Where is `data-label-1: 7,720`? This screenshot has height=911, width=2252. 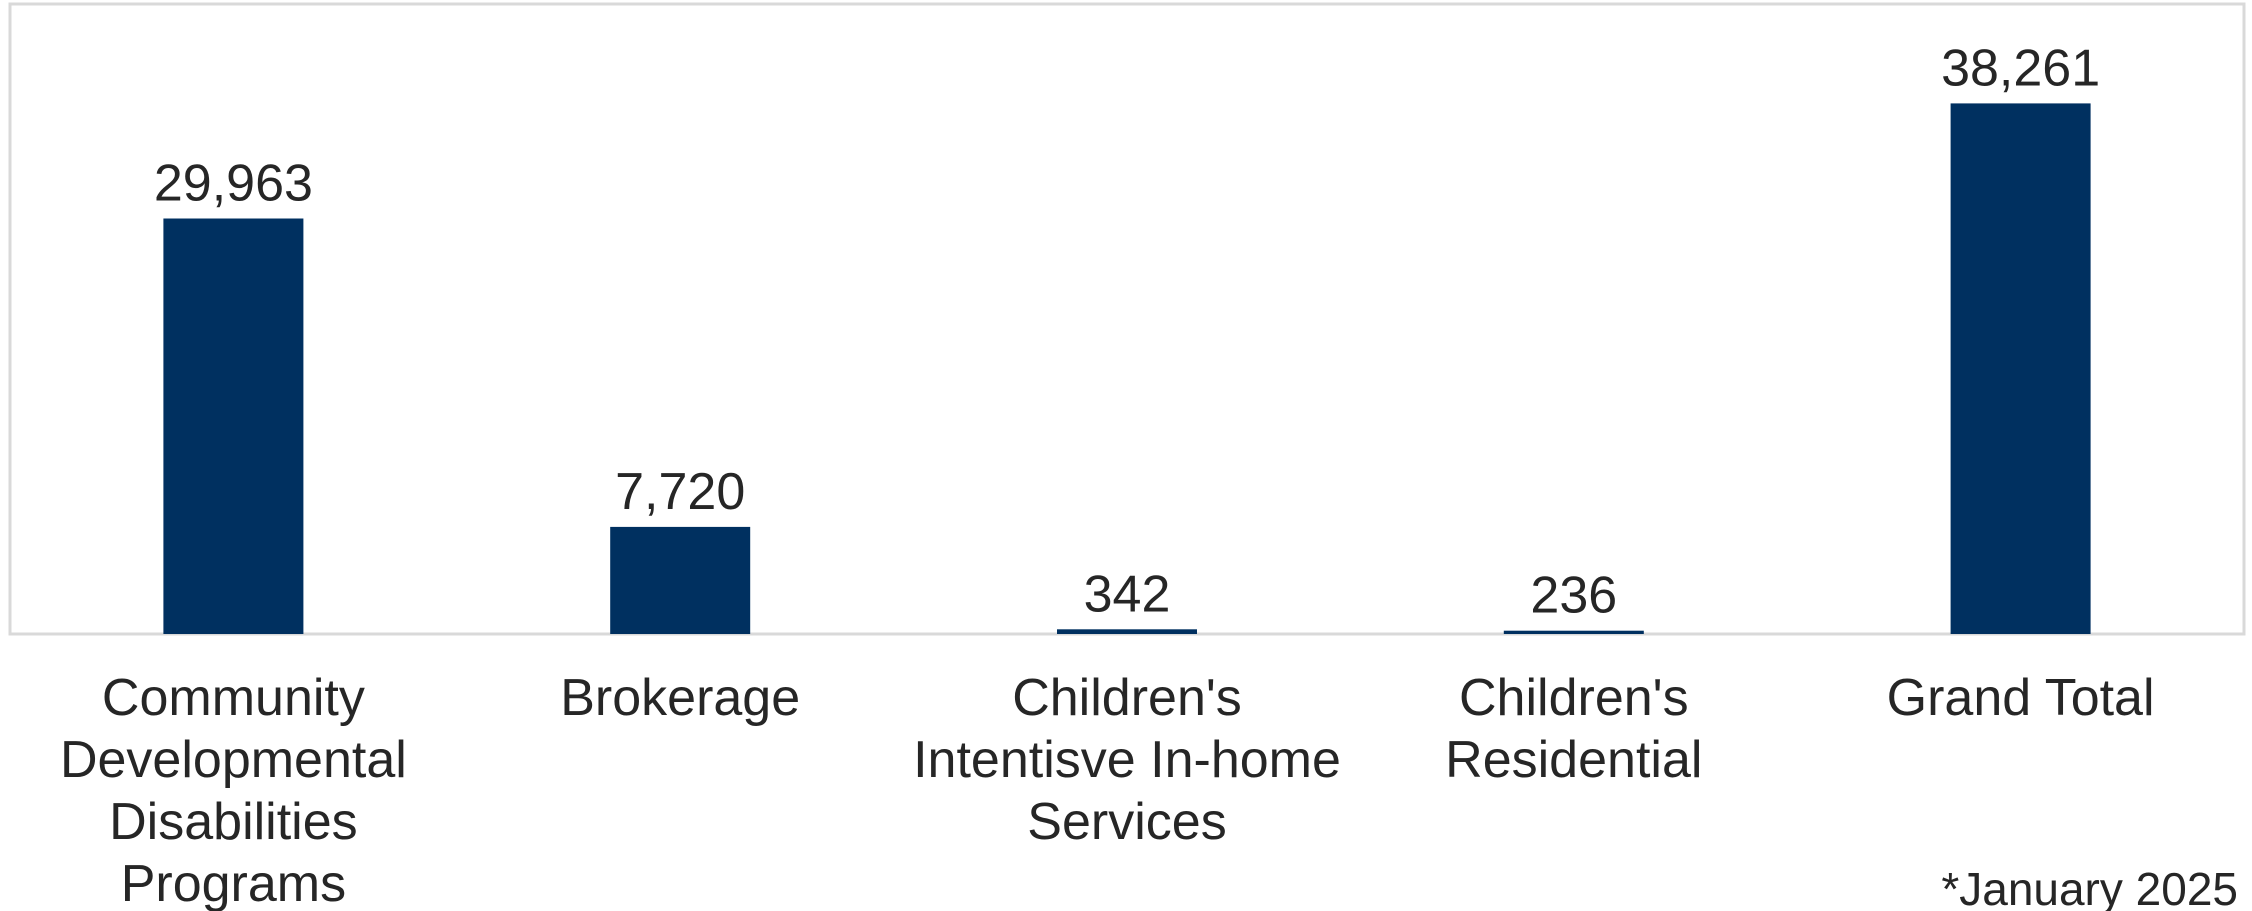 data-label-1: 7,720 is located at coordinates (680, 492).